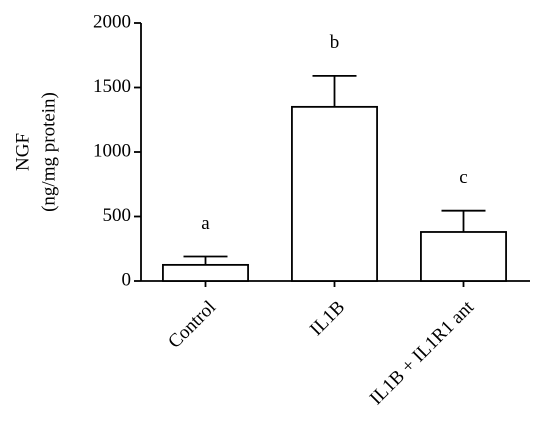 This screenshot has height=437, width=550. Describe the element at coordinates (48, 152) in the screenshot. I see `y-axis-label: (ng/mg protein)` at that location.